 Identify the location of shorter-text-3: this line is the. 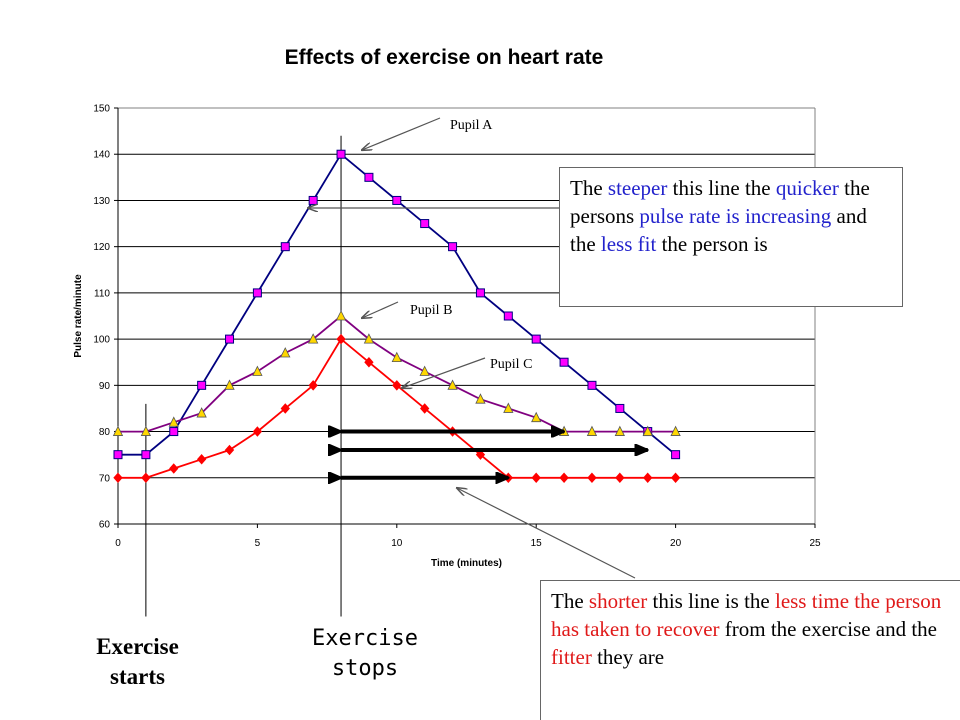
(711, 601).